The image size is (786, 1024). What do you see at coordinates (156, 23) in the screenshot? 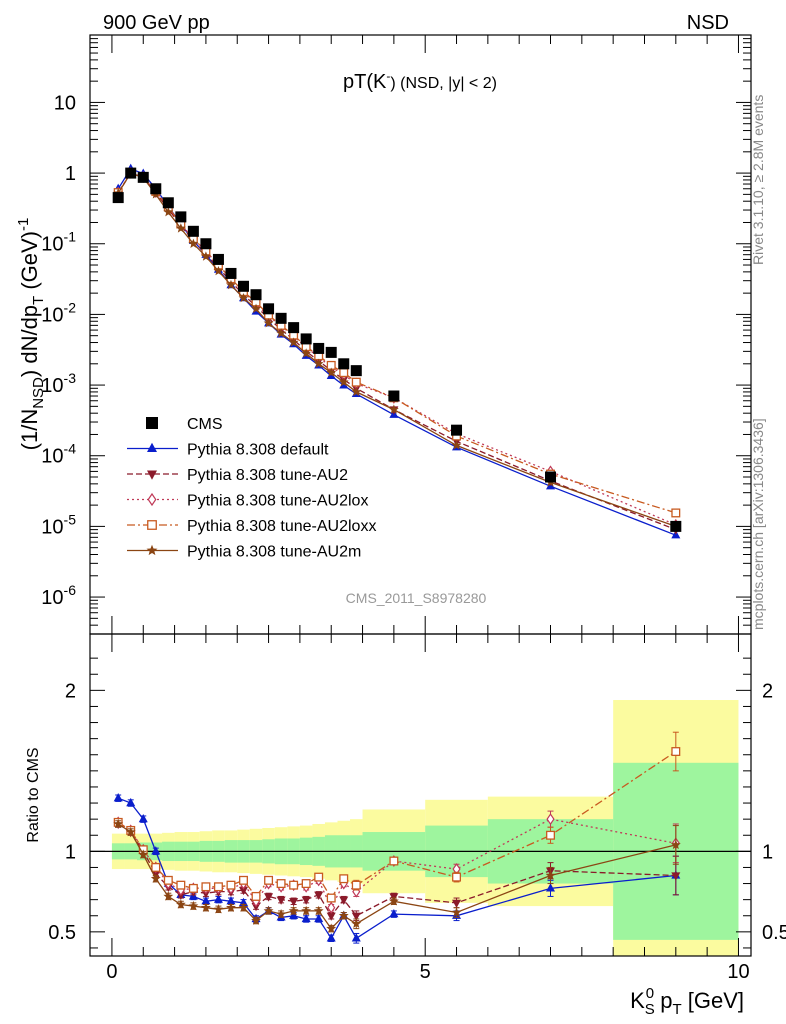
I see `header-left: 900 GeV pp` at bounding box center [156, 23].